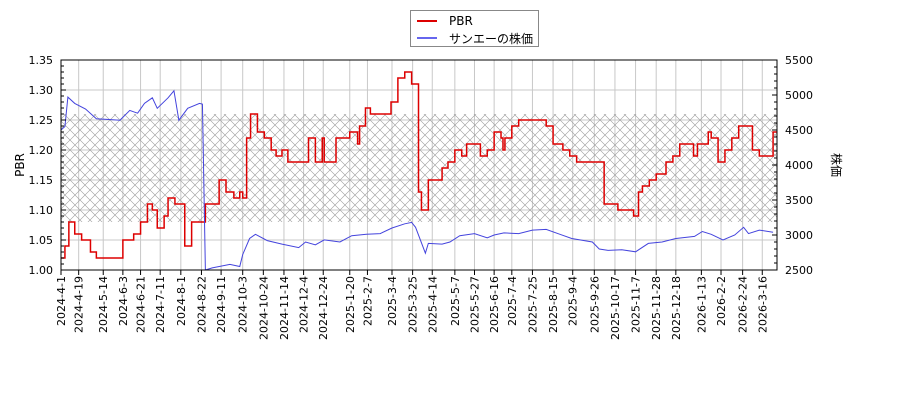  Describe the element at coordinates (323, 308) in the screenshot. I see `x-tick-label: 2024-12-24` at that location.